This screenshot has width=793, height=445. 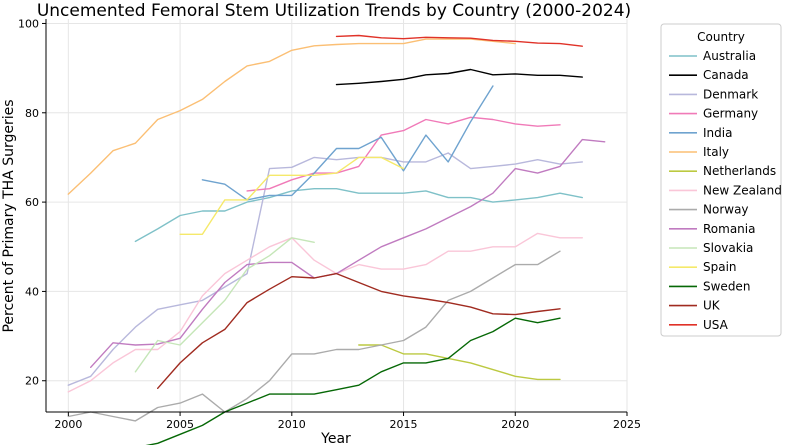 I want to click on series-line-canada, so click(x=459, y=77).